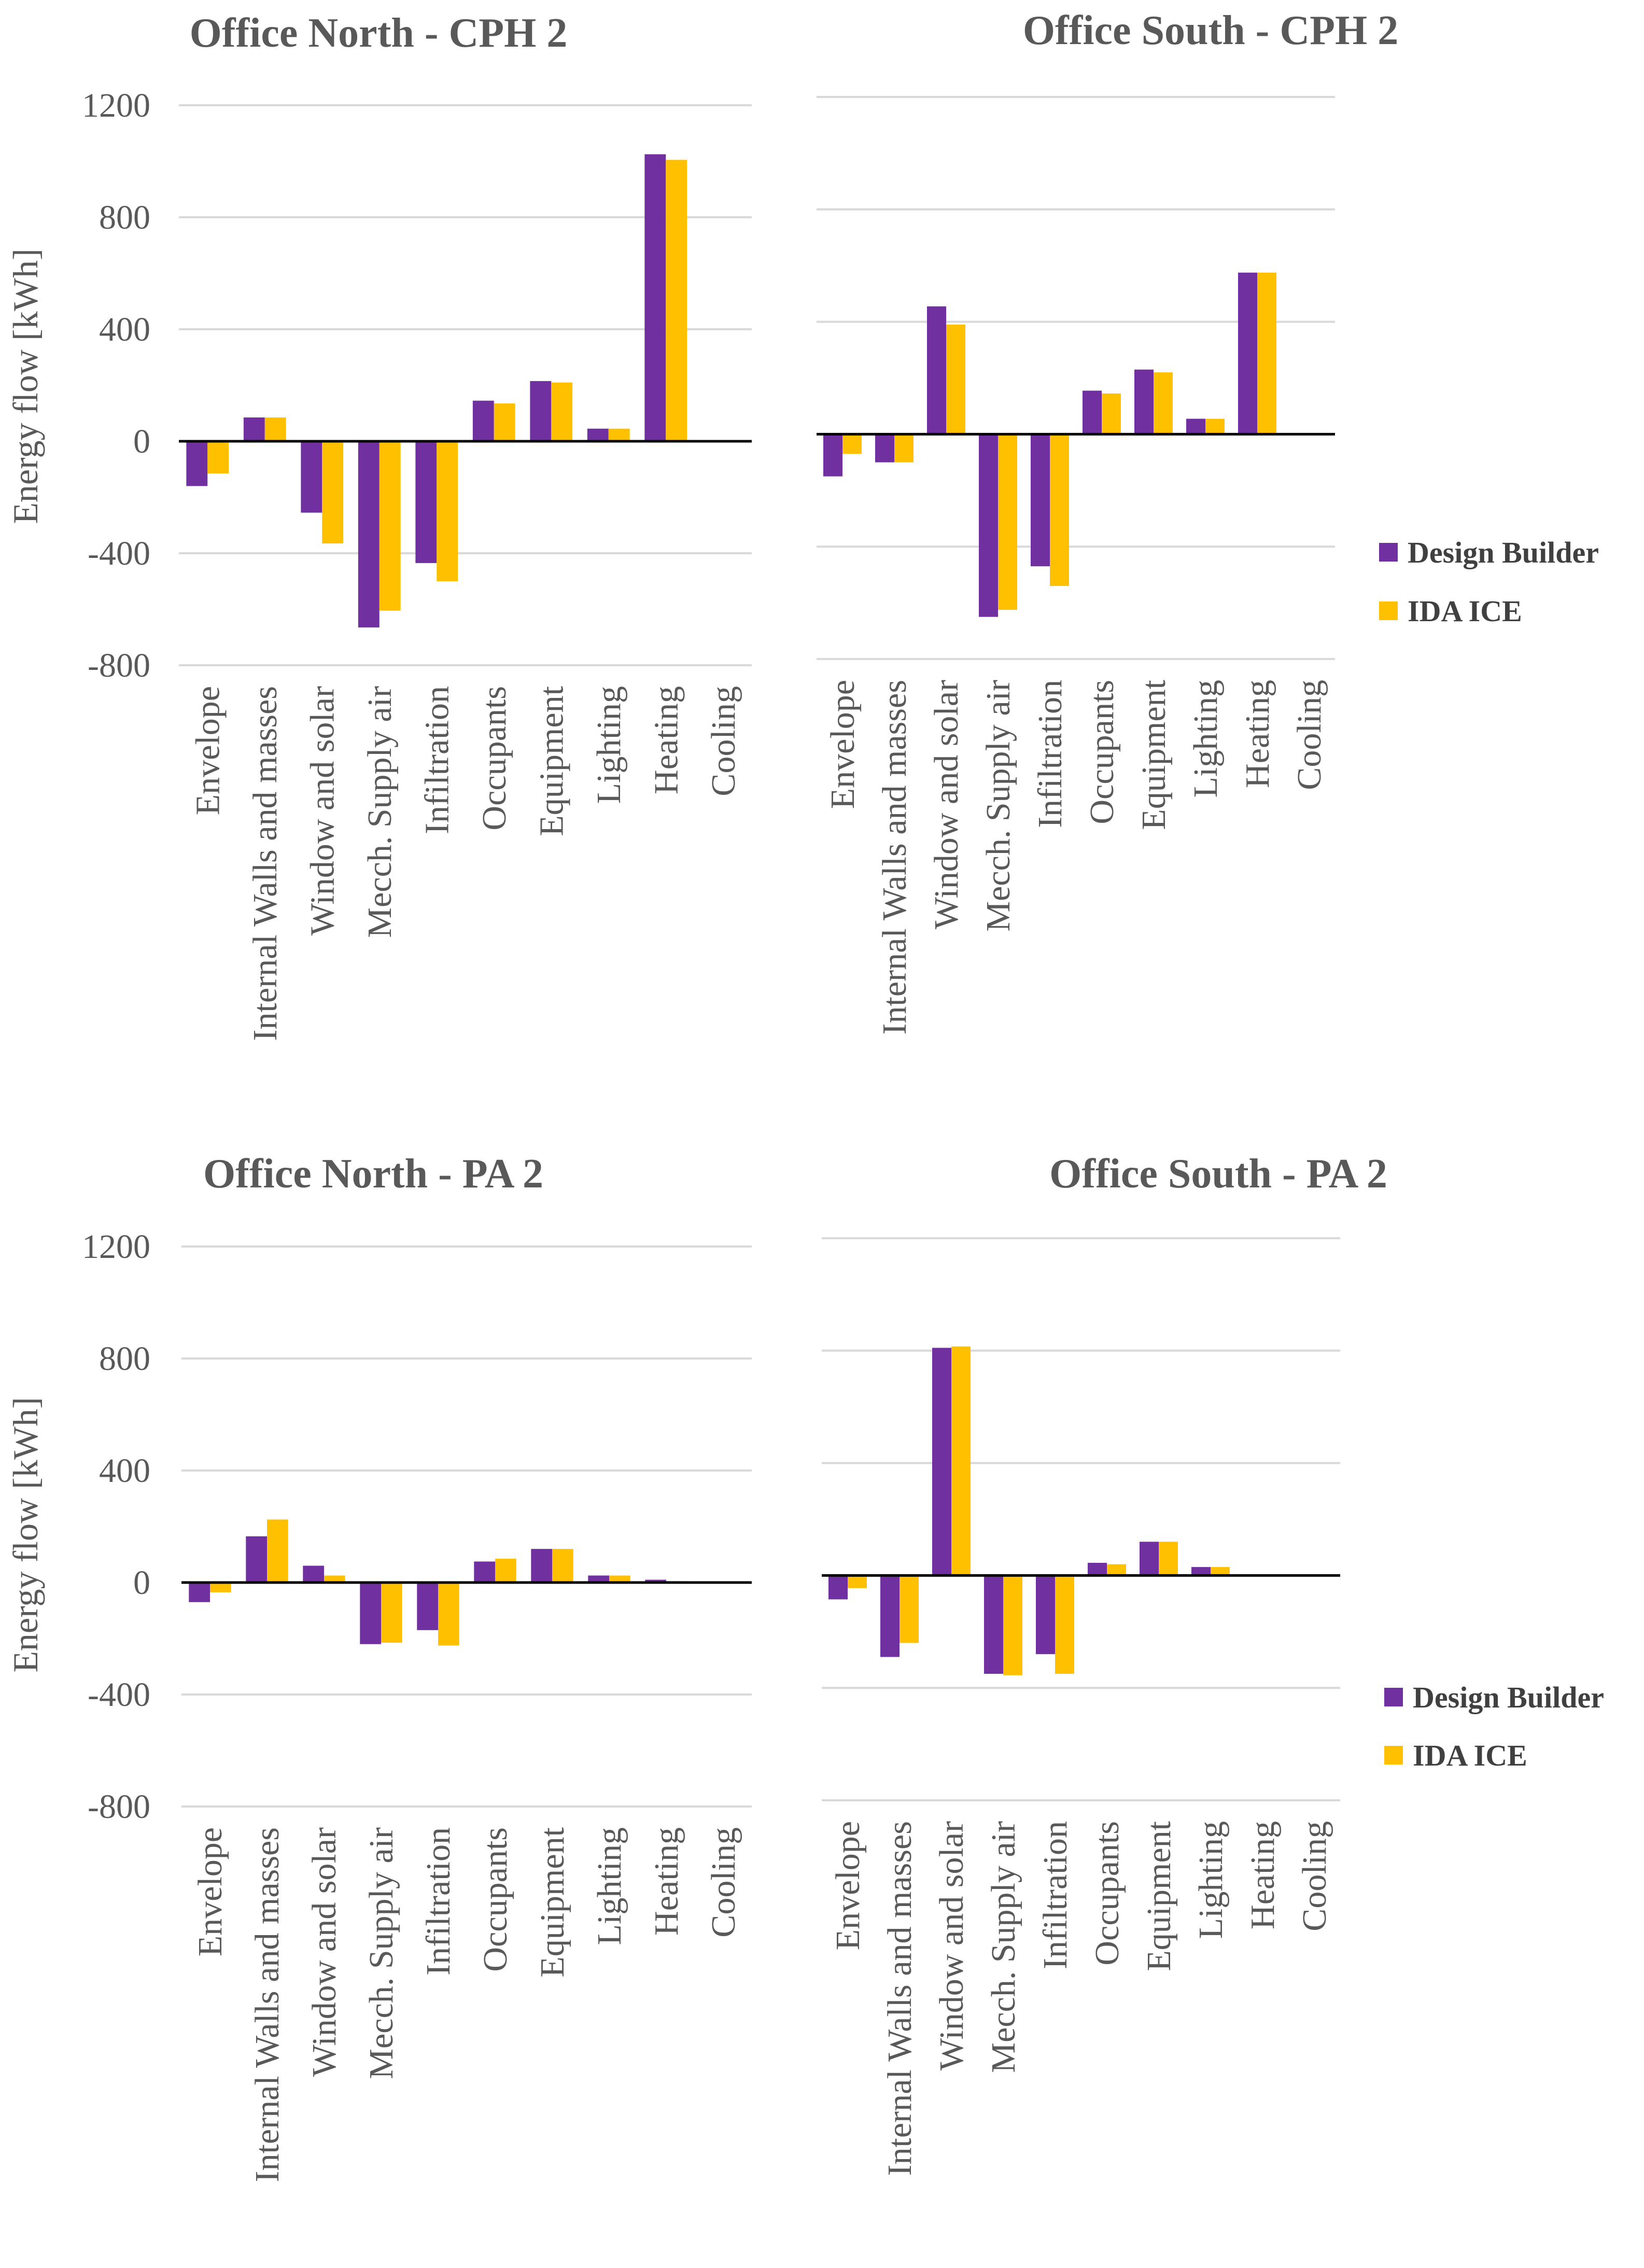 This screenshot has height=2268, width=1644. Describe the element at coordinates (379, 33) in the screenshot. I see `chart-title: Office North - CPH 2` at that location.